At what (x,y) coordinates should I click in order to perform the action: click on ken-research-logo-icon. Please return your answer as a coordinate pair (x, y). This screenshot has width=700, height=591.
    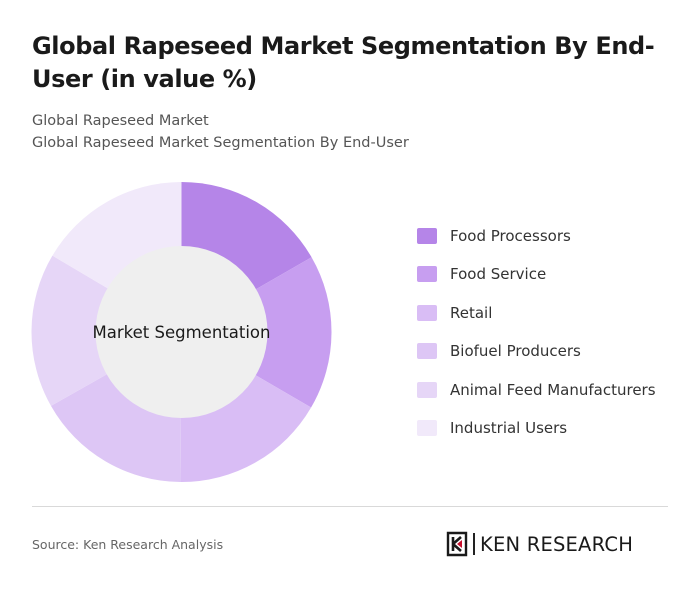
    Looking at the image, I should click on (457, 544).